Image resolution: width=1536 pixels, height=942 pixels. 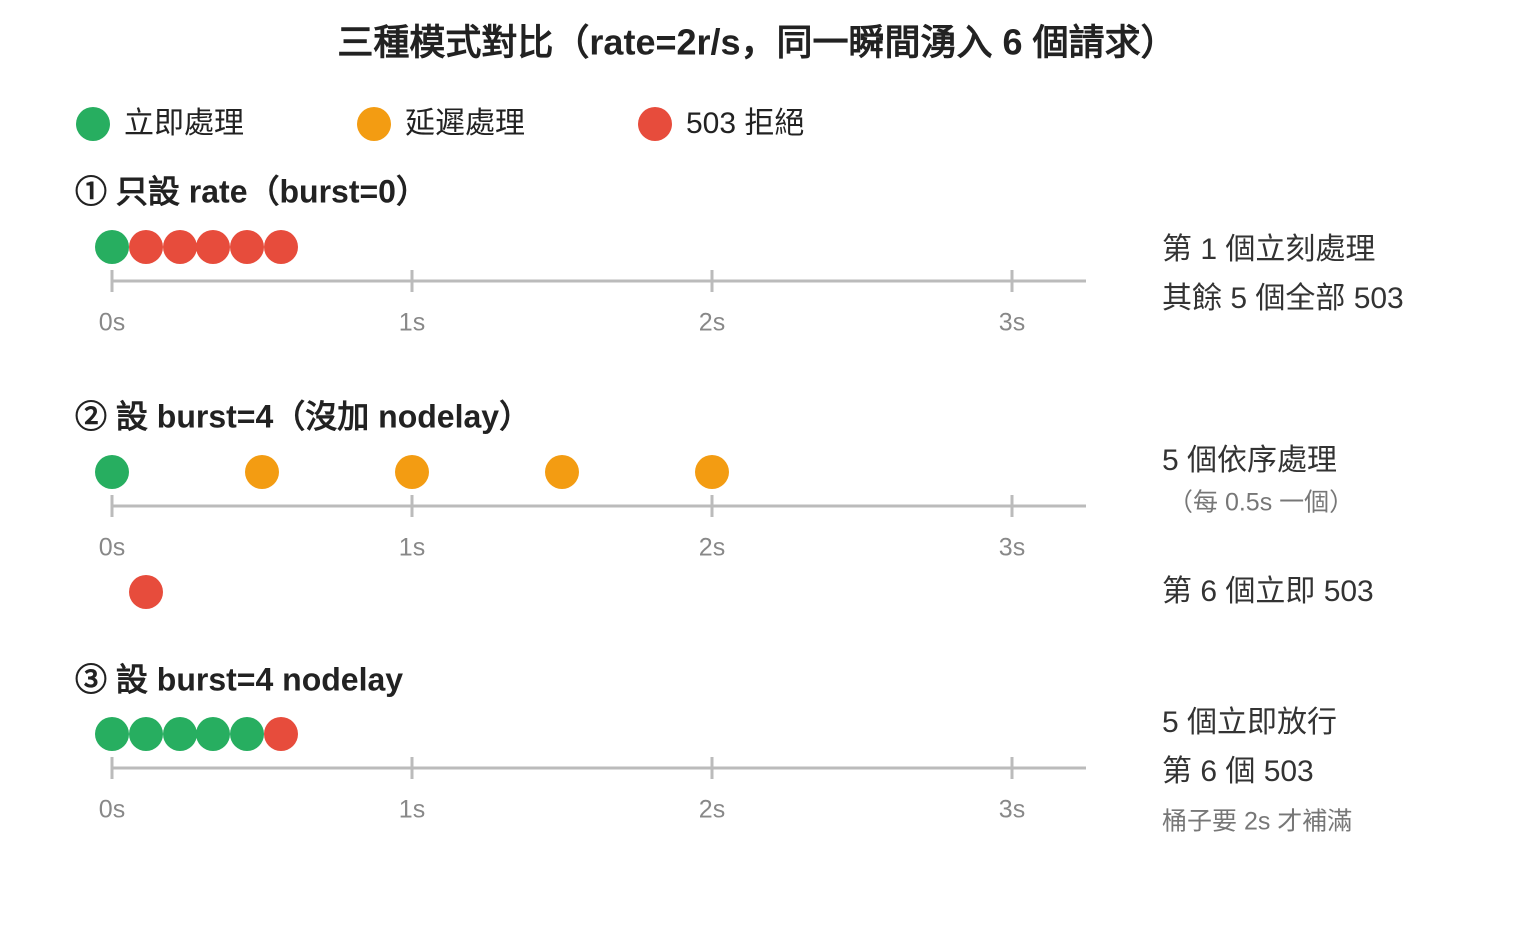 What do you see at coordinates (1249, 460) in the screenshot?
I see `note: 5 個依序處理` at bounding box center [1249, 460].